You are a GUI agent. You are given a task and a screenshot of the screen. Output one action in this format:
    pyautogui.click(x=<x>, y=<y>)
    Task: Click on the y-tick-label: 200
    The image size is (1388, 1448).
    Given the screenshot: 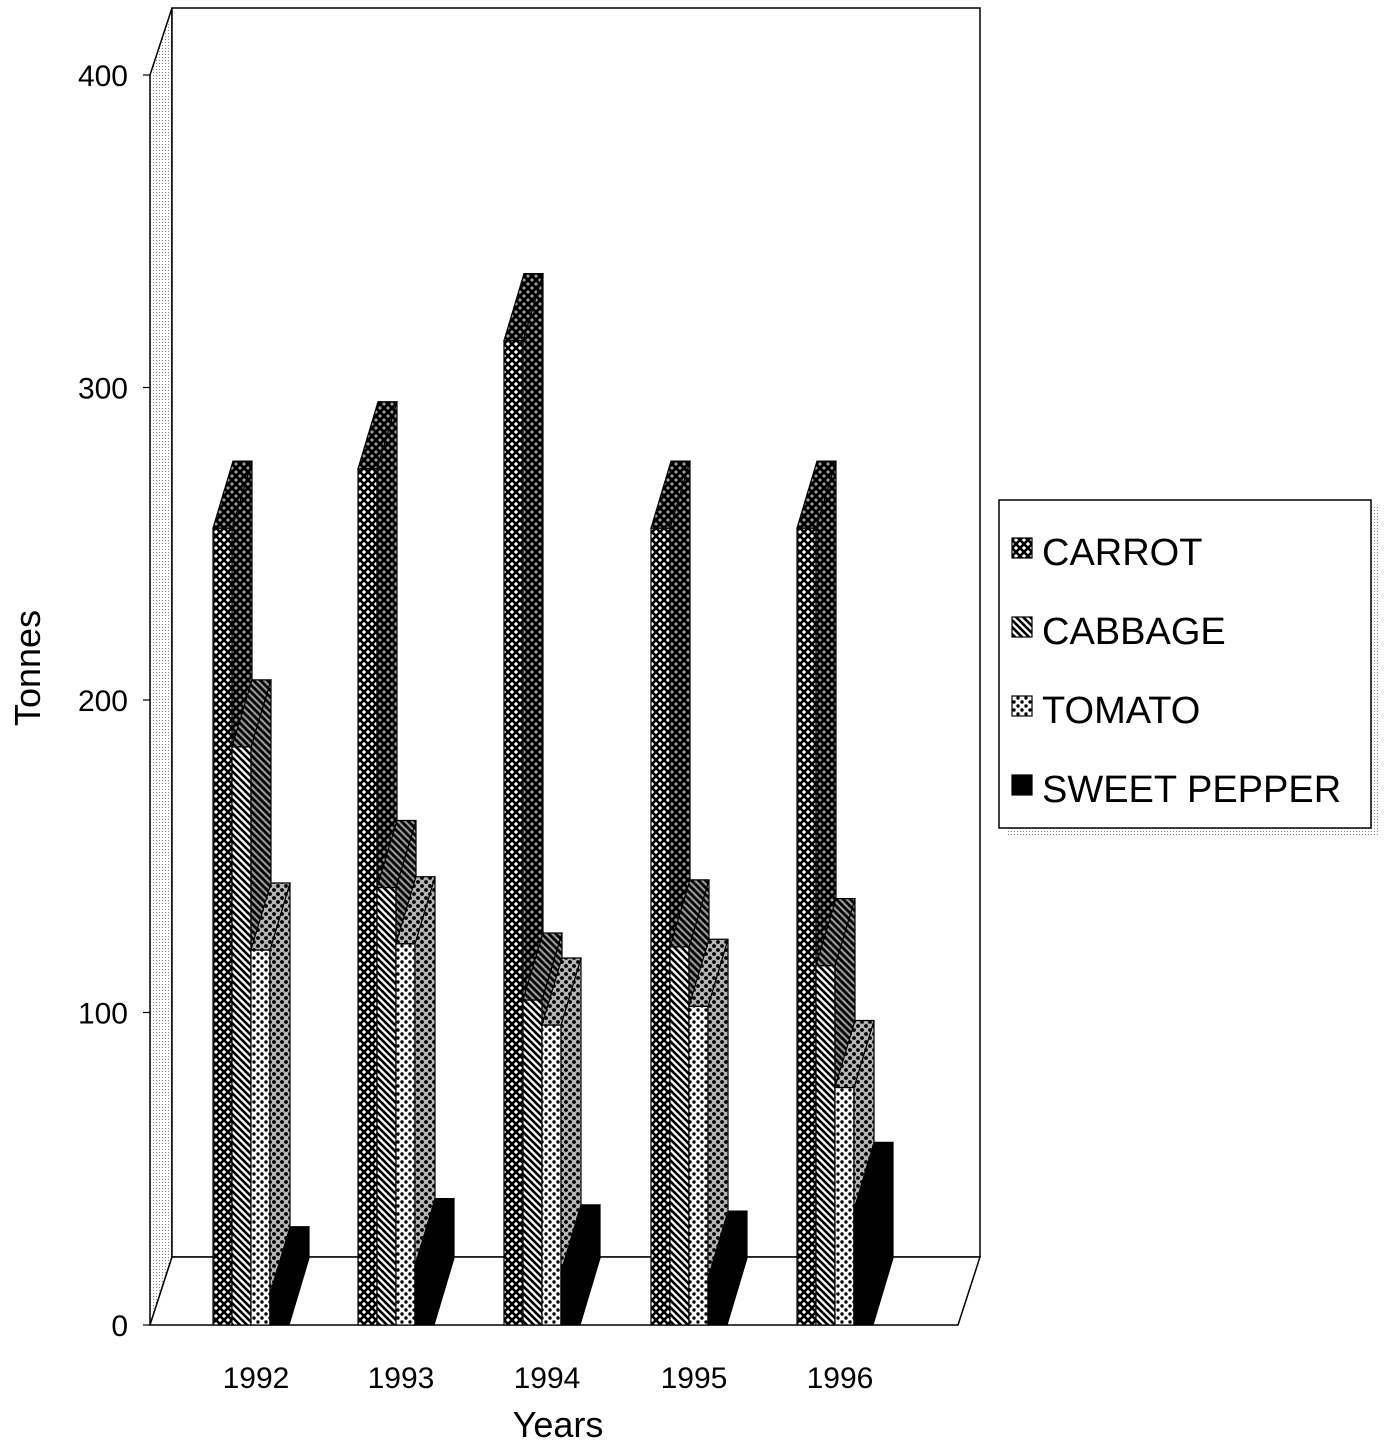 What is the action you would take?
    pyautogui.click(x=103, y=701)
    